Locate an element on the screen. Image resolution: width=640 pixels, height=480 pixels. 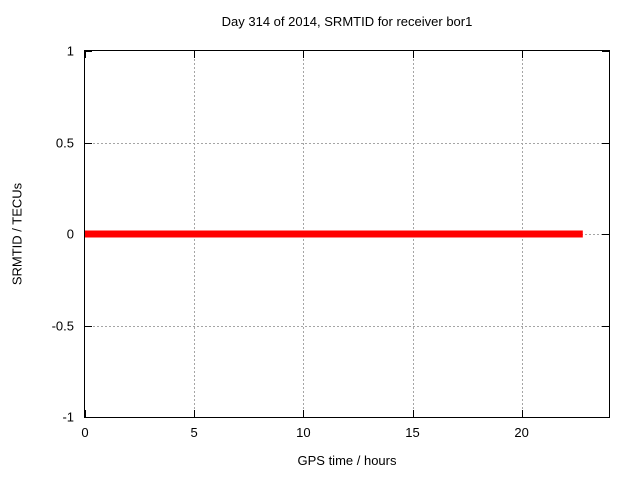
y-tick-label: 0 is located at coordinates (70, 234).